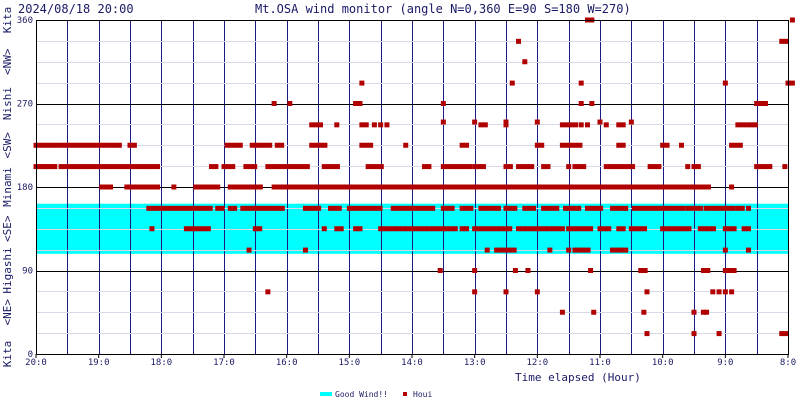  Describe the element at coordinates (349, 363) in the screenshot. I see `x-tick-label: 15:0` at that location.